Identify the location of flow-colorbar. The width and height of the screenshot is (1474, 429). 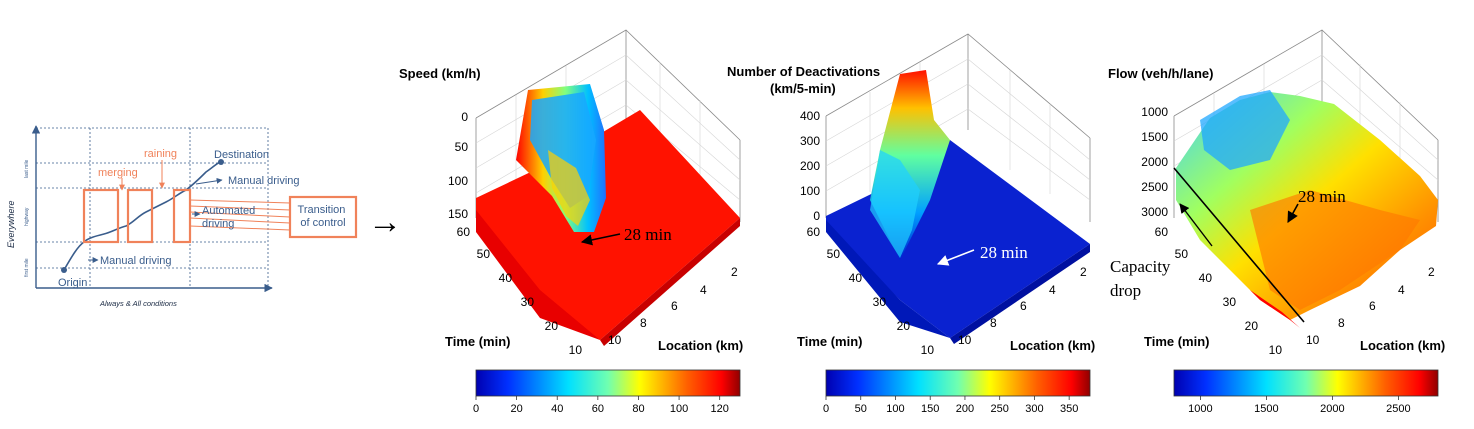
(1306, 383).